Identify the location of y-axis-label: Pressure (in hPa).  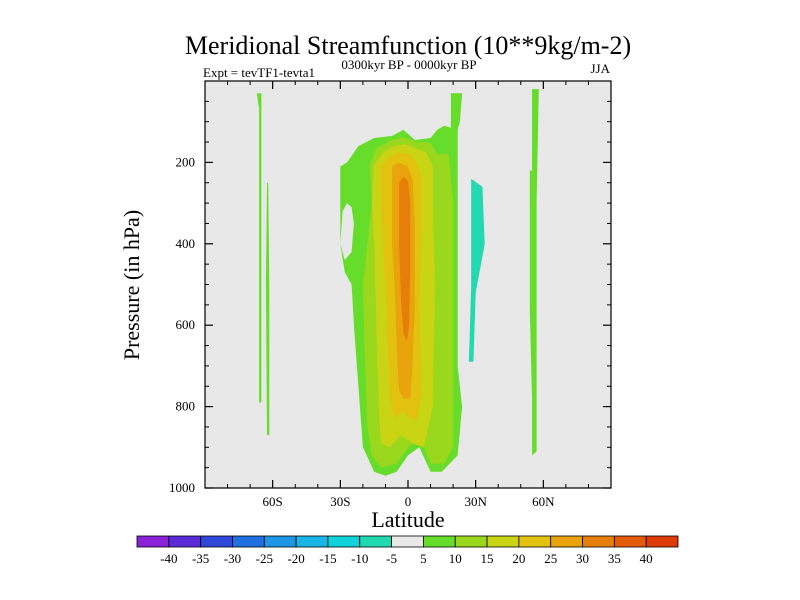
(131, 285).